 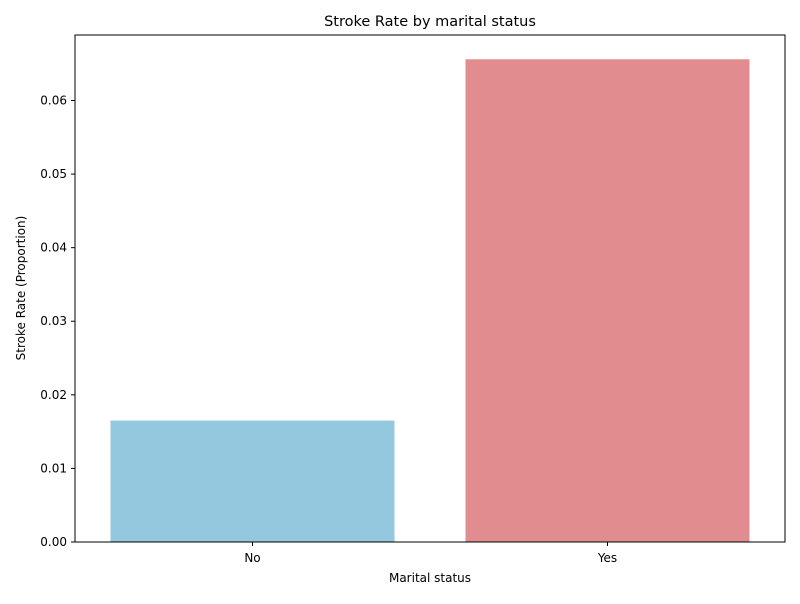 I want to click on y-tick-label: 0.02, so click(x=53, y=395).